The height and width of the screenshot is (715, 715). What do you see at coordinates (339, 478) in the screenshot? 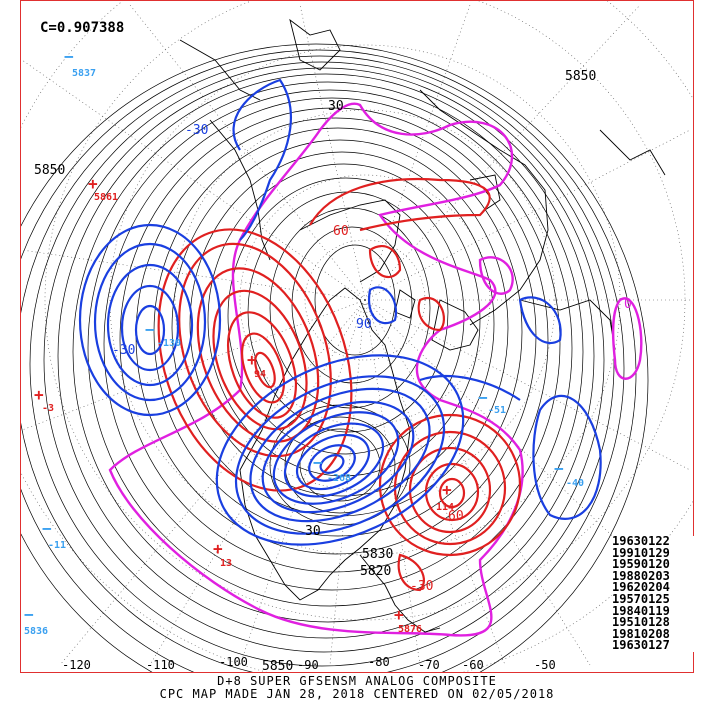
I see `low-center-value: -268` at bounding box center [339, 478].